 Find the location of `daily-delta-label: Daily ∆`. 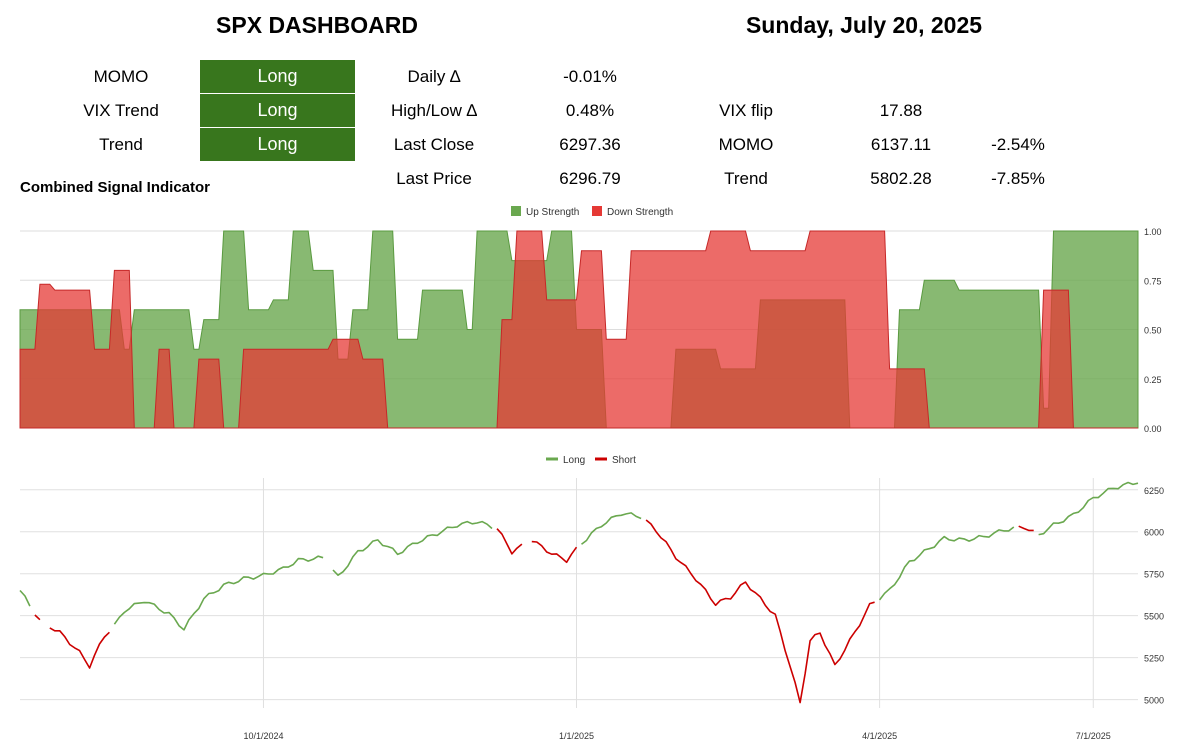

daily-delta-label: Daily ∆ is located at coordinates (434, 76).